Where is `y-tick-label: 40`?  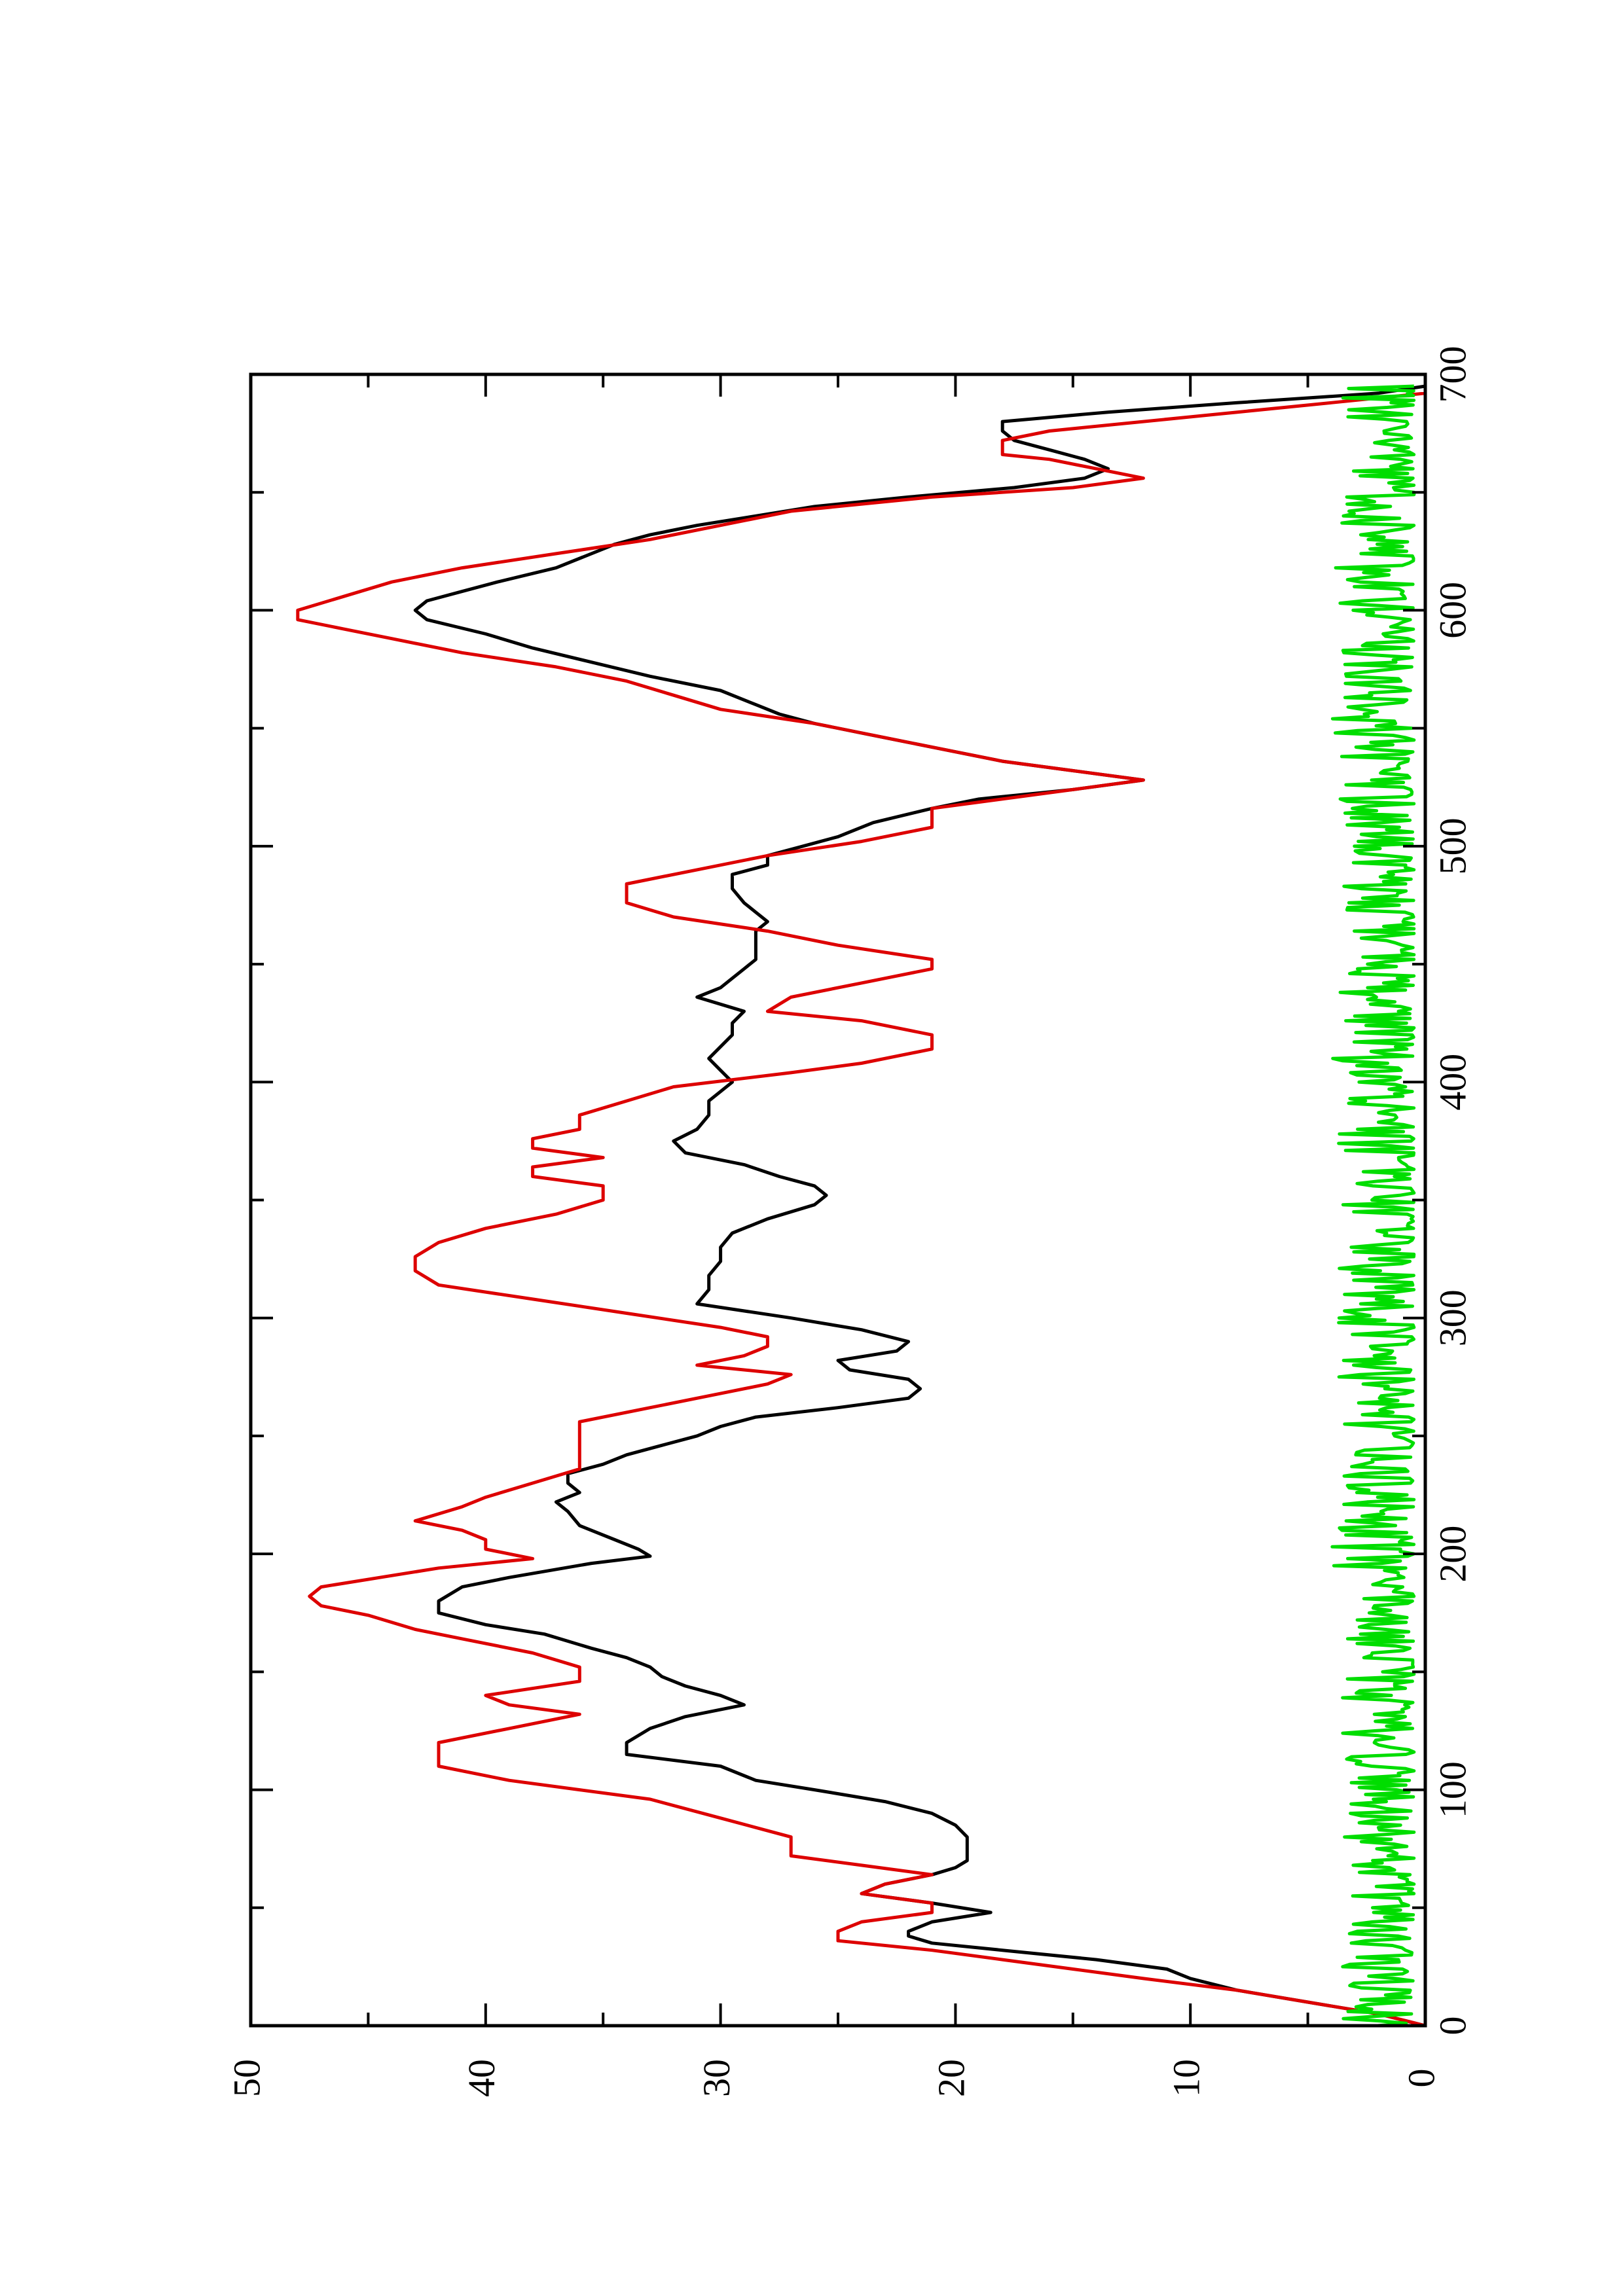
y-tick-label: 40 is located at coordinates (481, 2078).